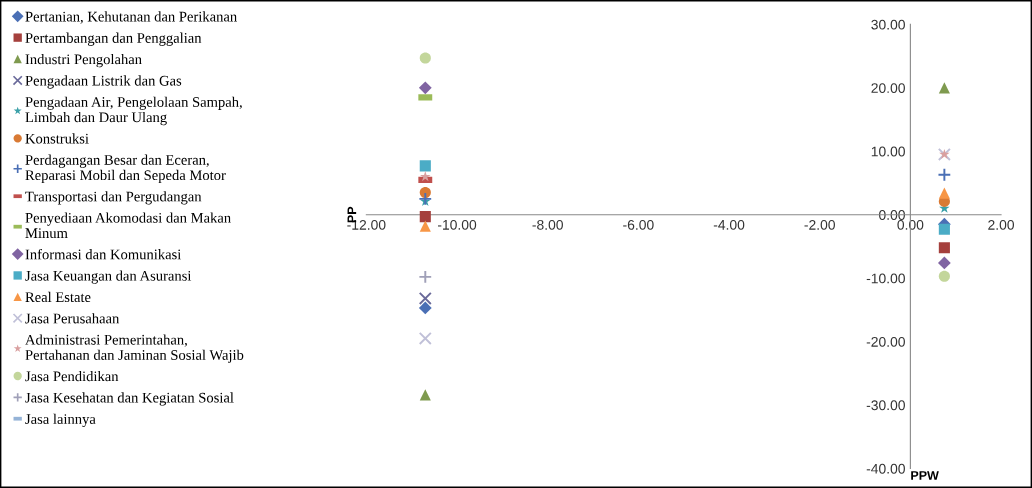 Image resolution: width=1032 pixels, height=488 pixels. I want to click on x-tick-label: -2.00, so click(819, 224).